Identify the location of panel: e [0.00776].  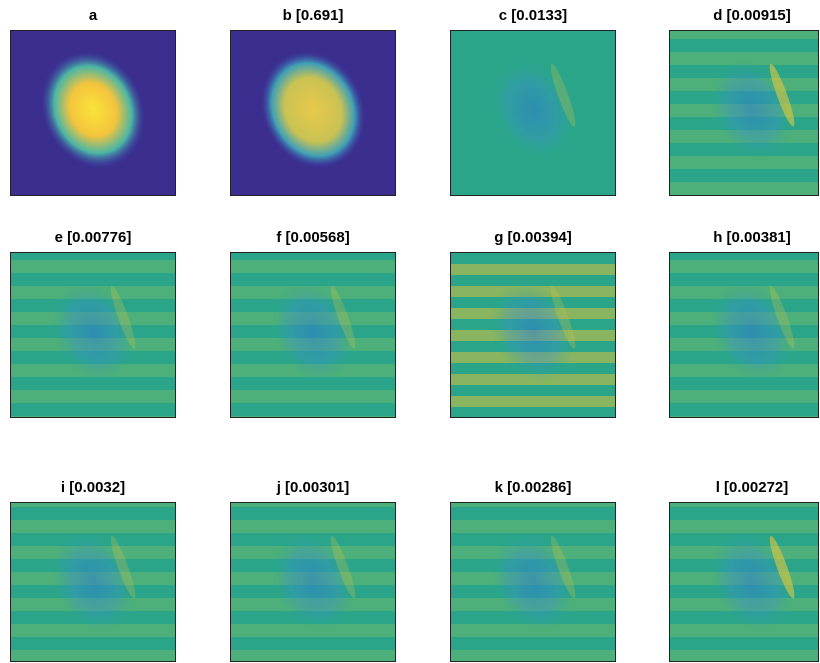
(93, 323).